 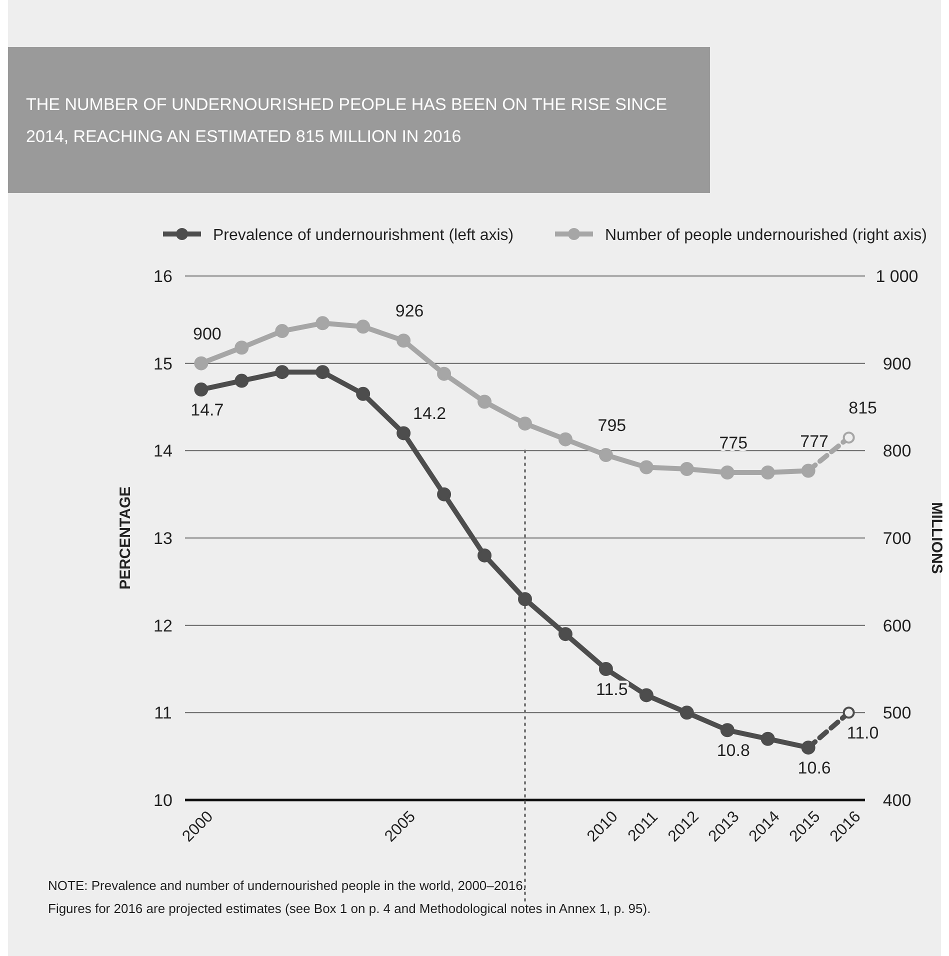 What do you see at coordinates (814, 768) in the screenshot?
I see `data-label: 10.6` at bounding box center [814, 768].